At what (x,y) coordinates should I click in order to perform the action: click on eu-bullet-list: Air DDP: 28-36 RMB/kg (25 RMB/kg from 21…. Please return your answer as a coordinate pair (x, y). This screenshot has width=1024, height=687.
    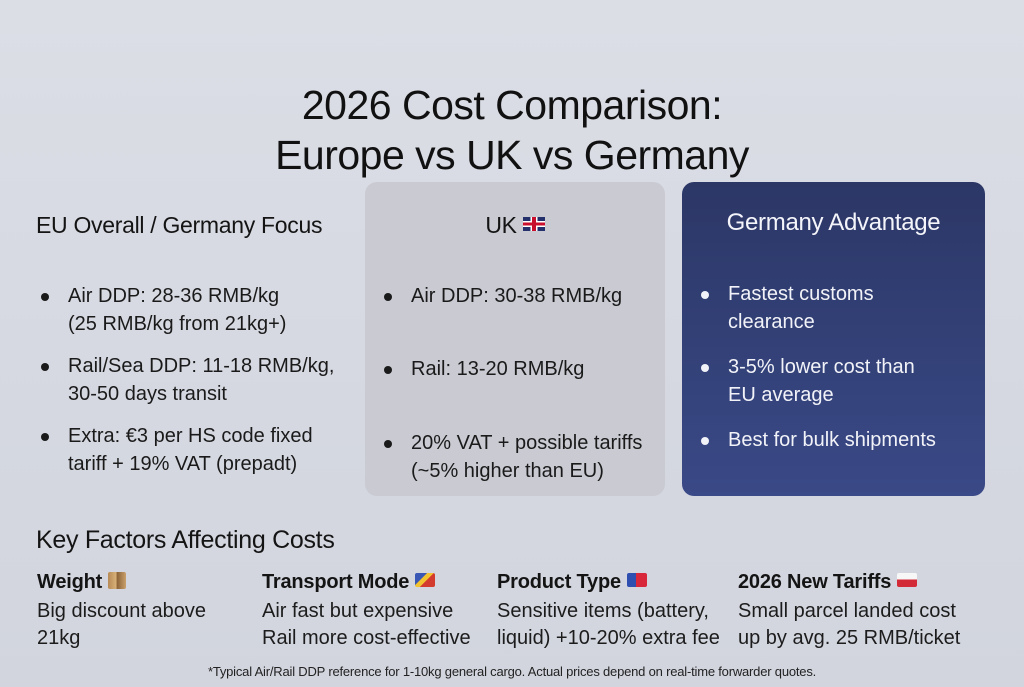
    Looking at the image, I should click on (185, 387).